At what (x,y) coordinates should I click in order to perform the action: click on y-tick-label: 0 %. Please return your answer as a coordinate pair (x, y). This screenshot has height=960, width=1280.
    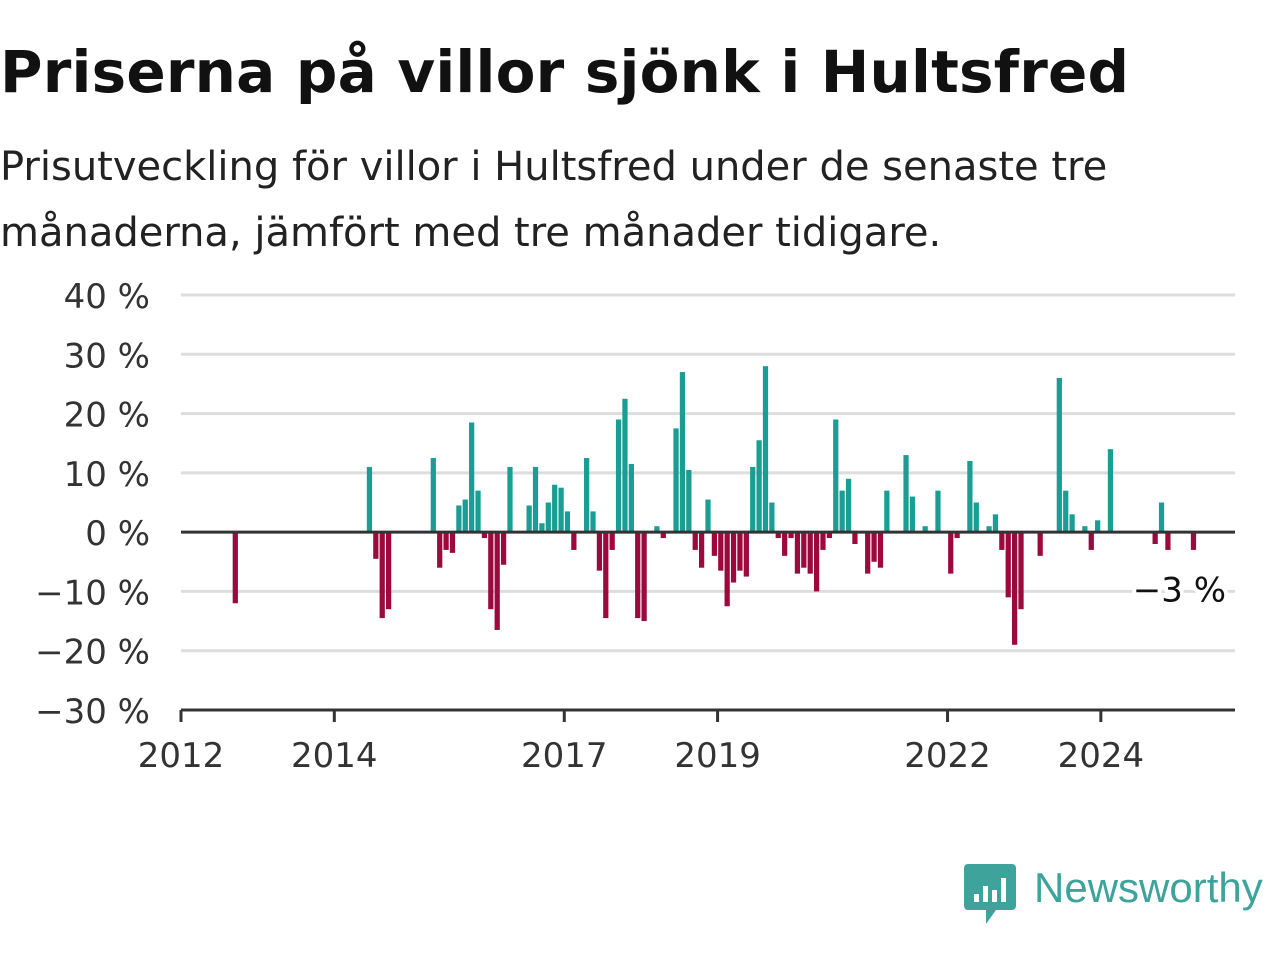
    Looking at the image, I should click on (117, 534).